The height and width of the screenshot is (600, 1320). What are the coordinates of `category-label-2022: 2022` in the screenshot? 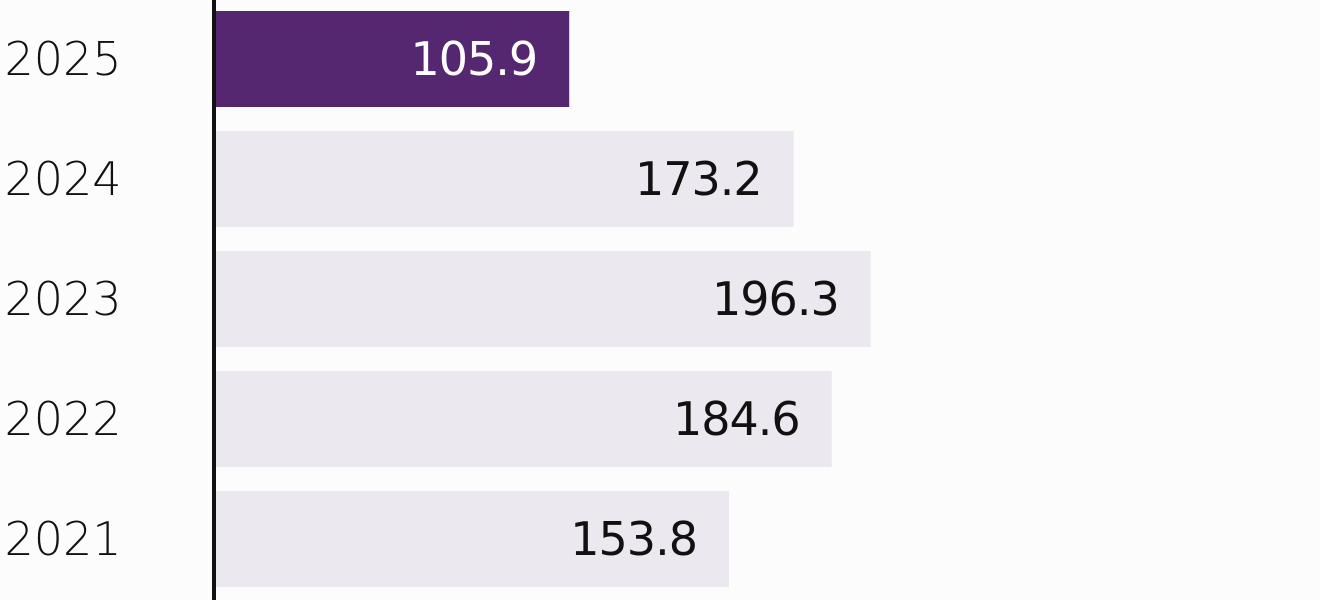 It's located at (62, 419).